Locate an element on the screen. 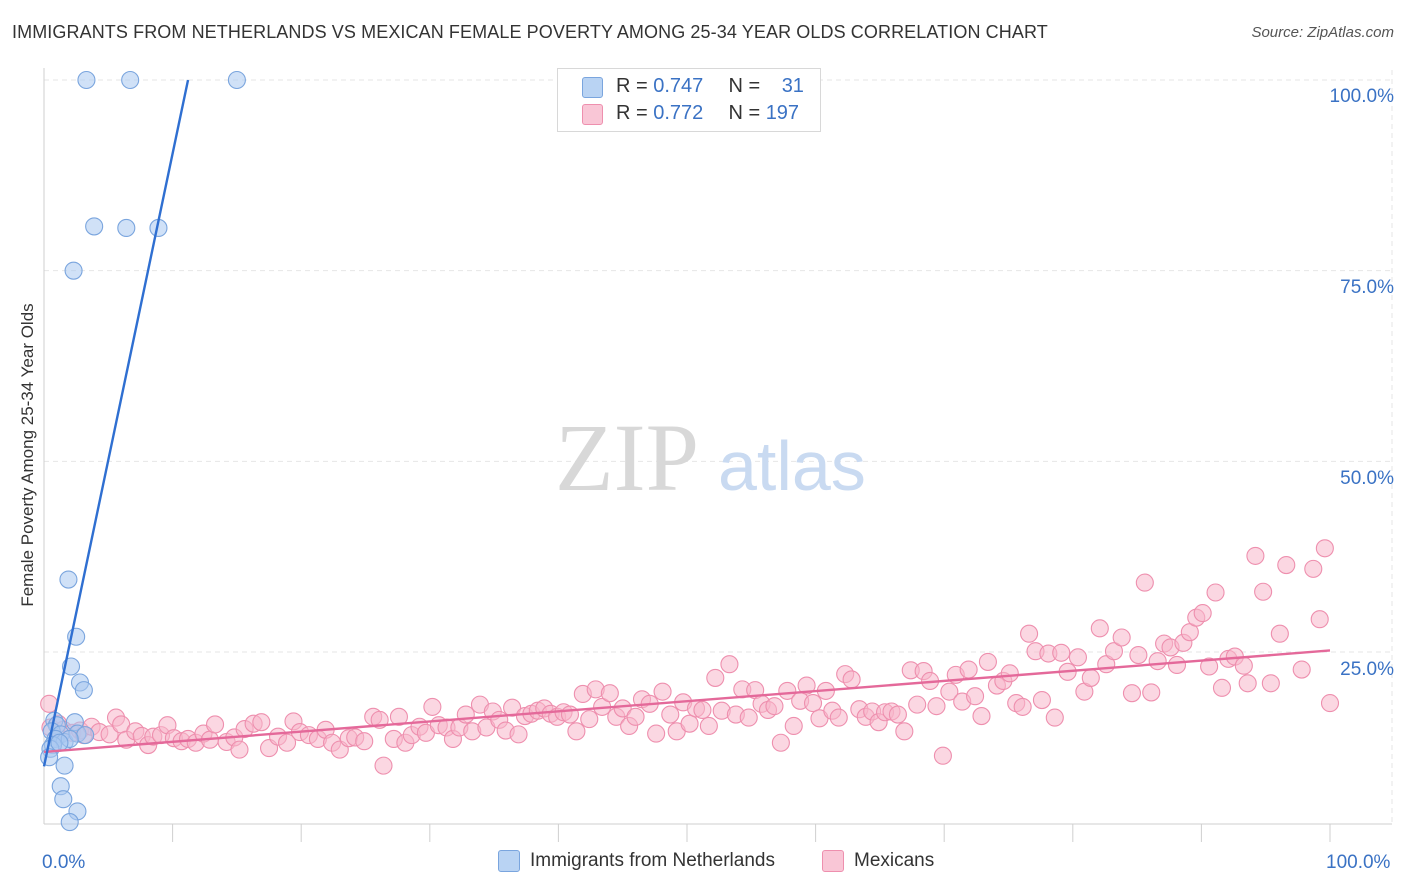 The image size is (1406, 892). series-legend-netherlands: Immigrants from Netherlands is located at coordinates (636, 861).